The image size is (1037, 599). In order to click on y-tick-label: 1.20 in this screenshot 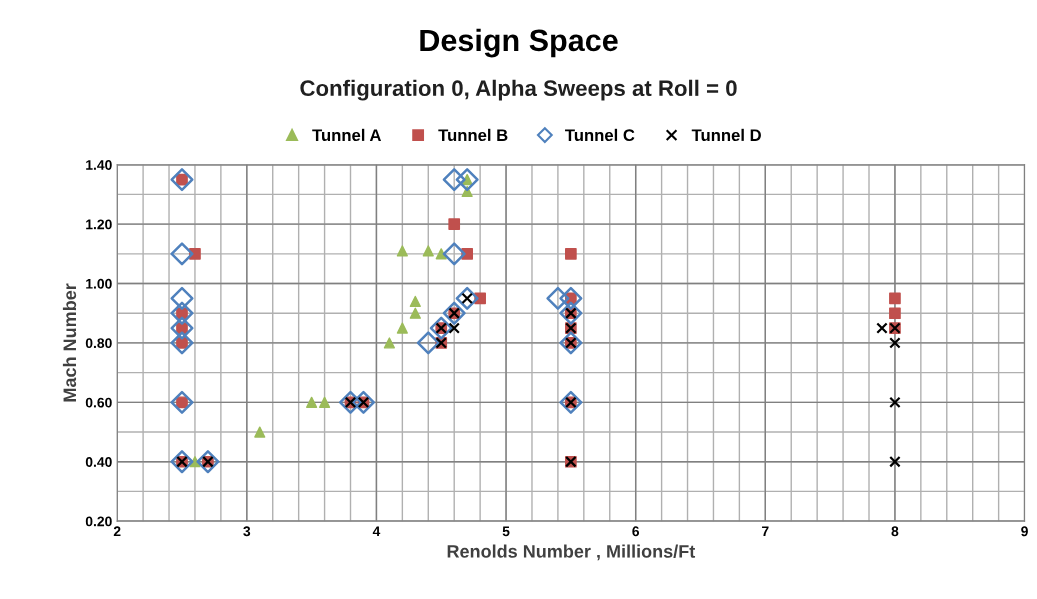, I will do `click(99, 224)`.